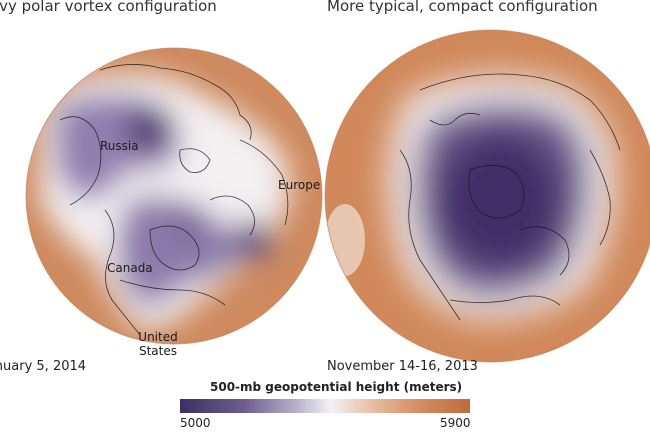 The height and width of the screenshot is (433, 650). I want to click on left-map-date: January 5, 2014, so click(43, 366).